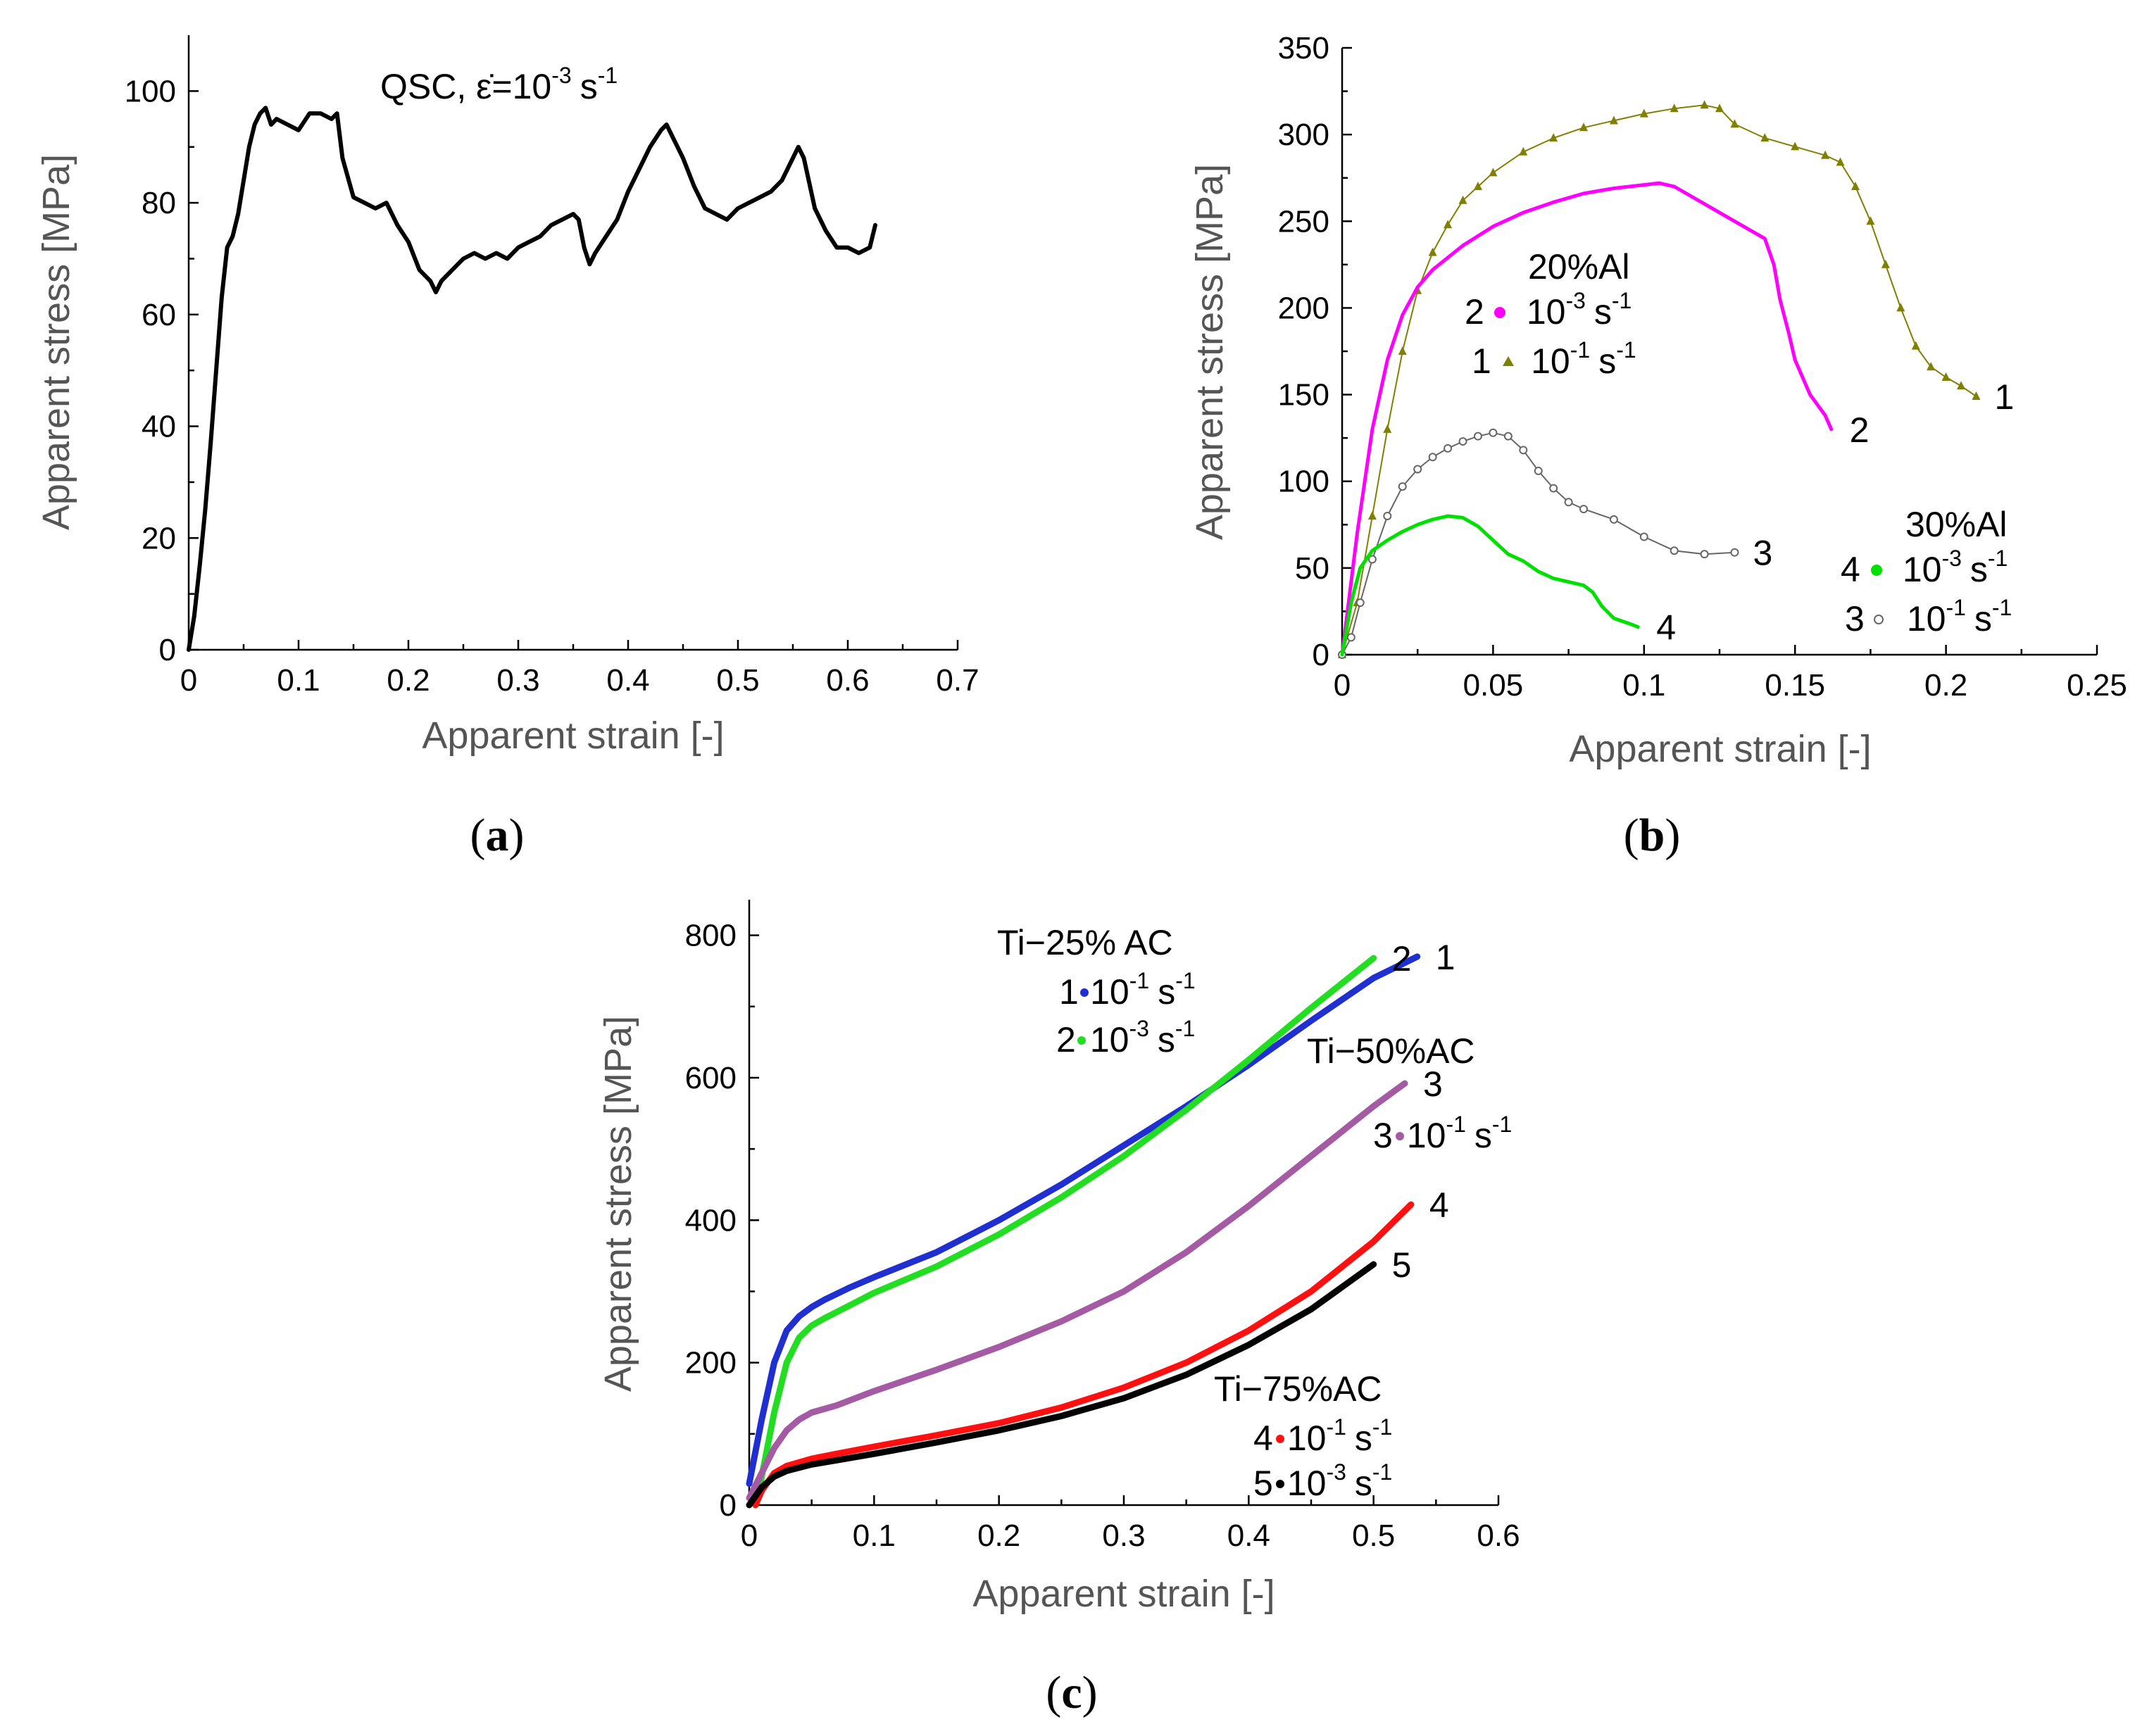  I want to click on x-tick-label: 0.5, so click(1373, 1535).